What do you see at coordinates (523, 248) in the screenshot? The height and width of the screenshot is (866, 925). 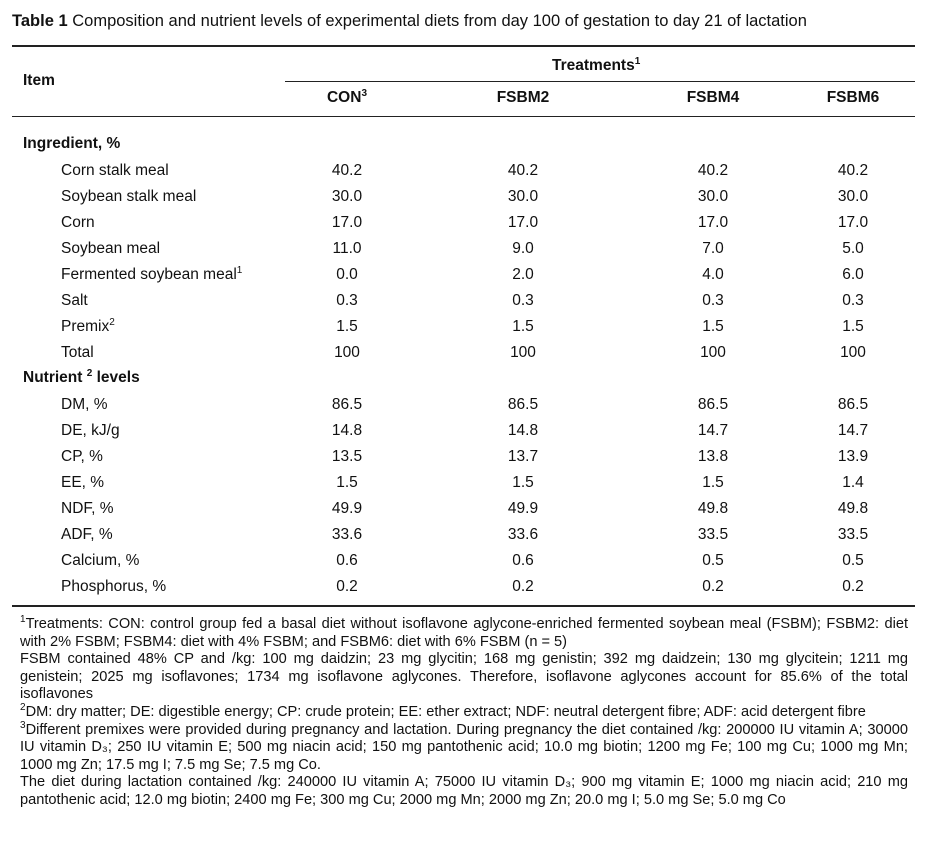 I see `cell-value: 9.0` at bounding box center [523, 248].